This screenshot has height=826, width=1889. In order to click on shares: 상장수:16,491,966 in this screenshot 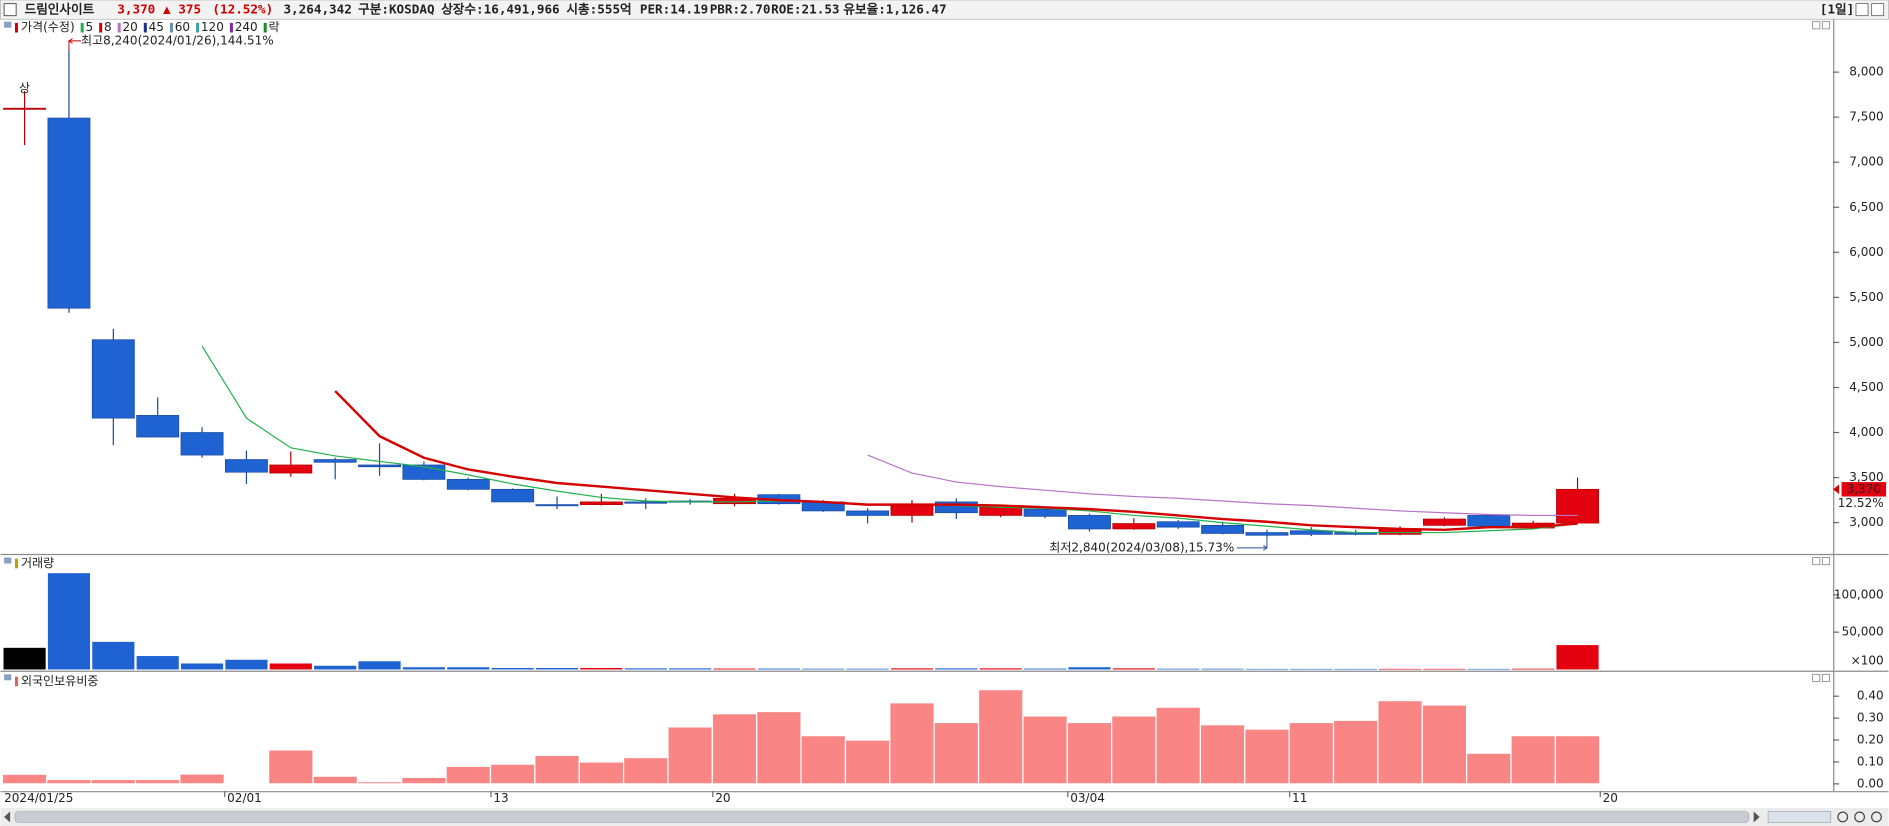, I will do `click(500, 9)`.